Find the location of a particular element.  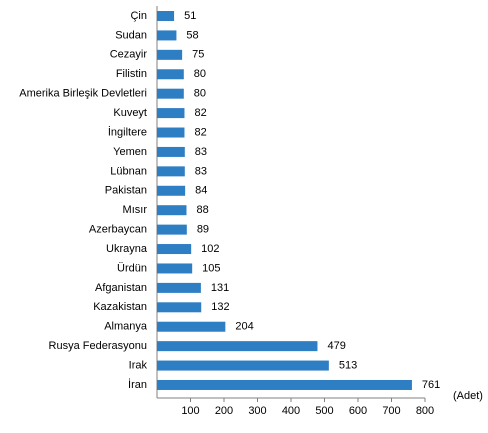

value-label: 131 is located at coordinates (220, 288).